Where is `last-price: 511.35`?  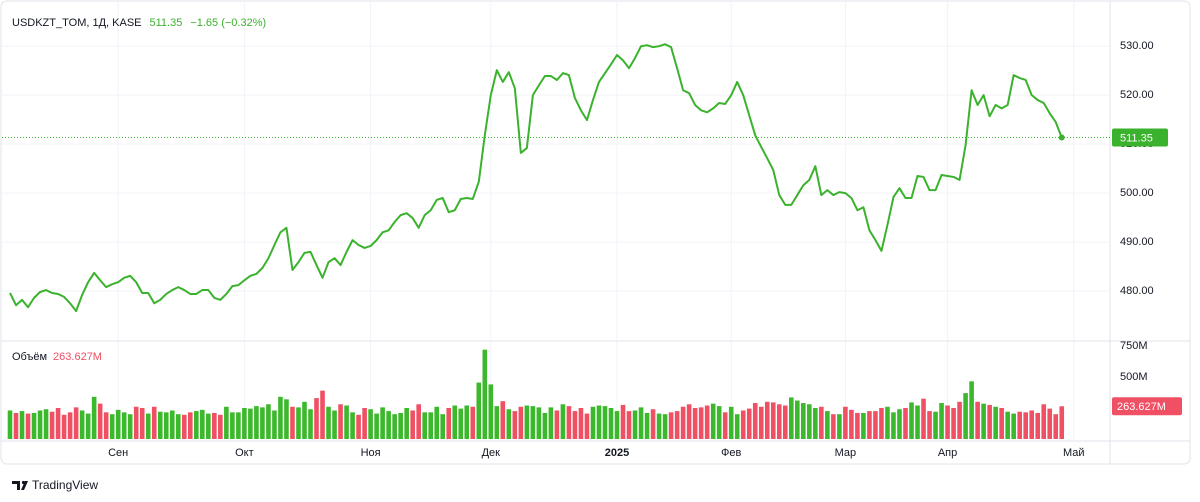
last-price: 511.35 is located at coordinates (166, 23).